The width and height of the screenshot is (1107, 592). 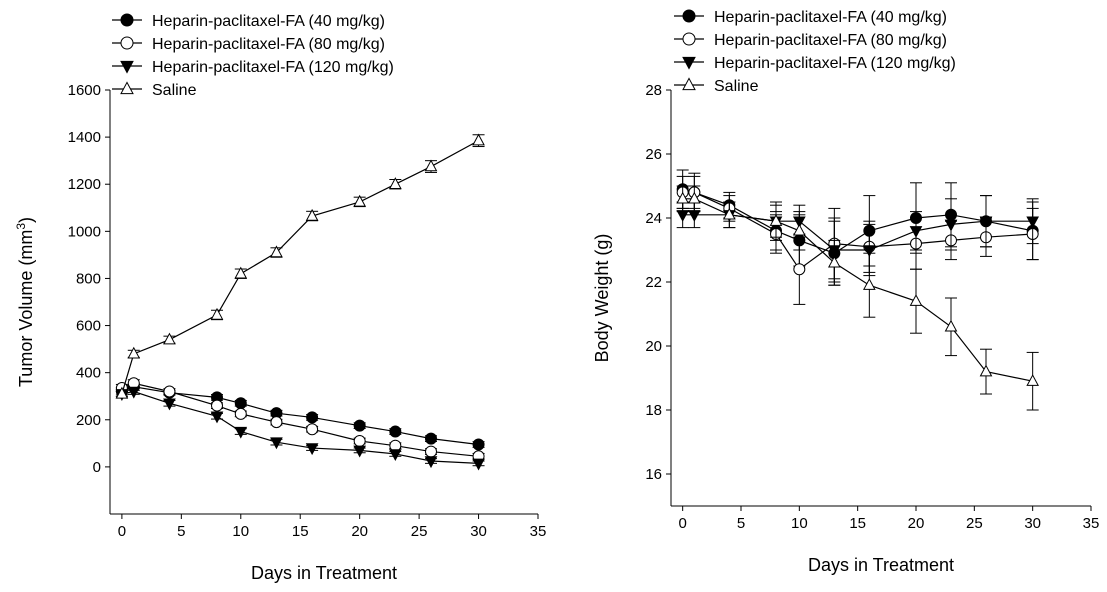 What do you see at coordinates (84, 137) in the screenshot?
I see `y-tick-label: 1400` at bounding box center [84, 137].